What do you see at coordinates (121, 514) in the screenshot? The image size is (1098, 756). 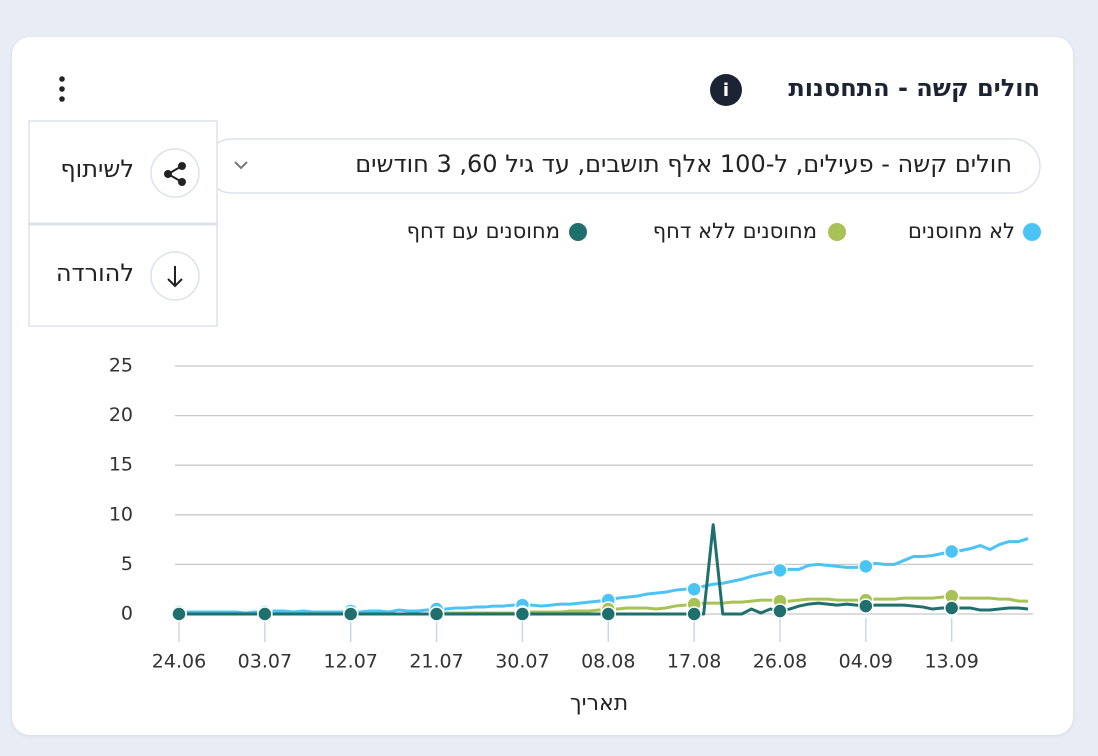 I see `y-tick-label: 10` at bounding box center [121, 514].